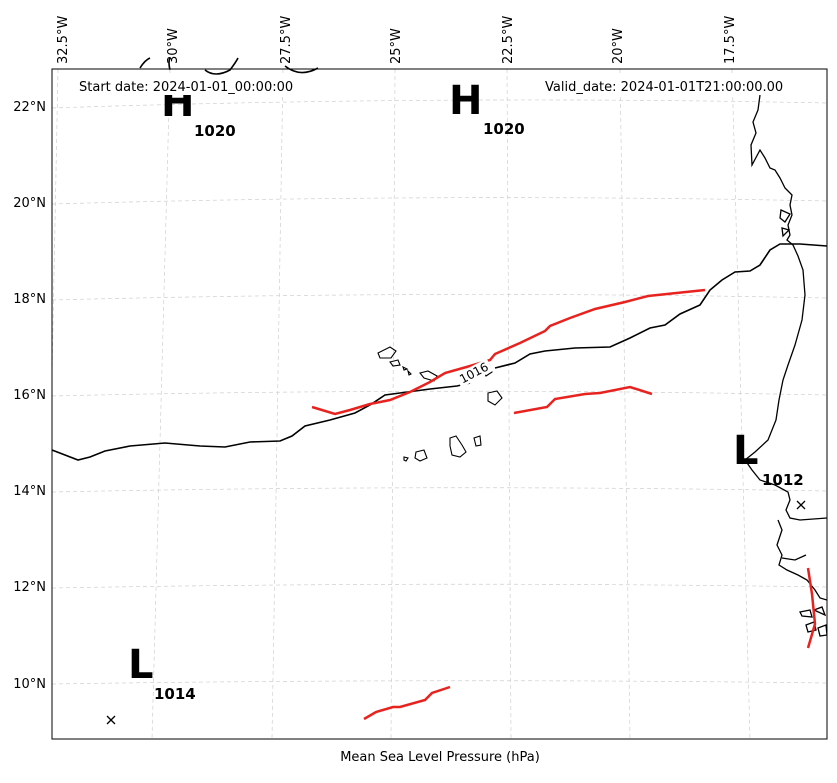  I want to click on coastline-africa, so click(785, 365).